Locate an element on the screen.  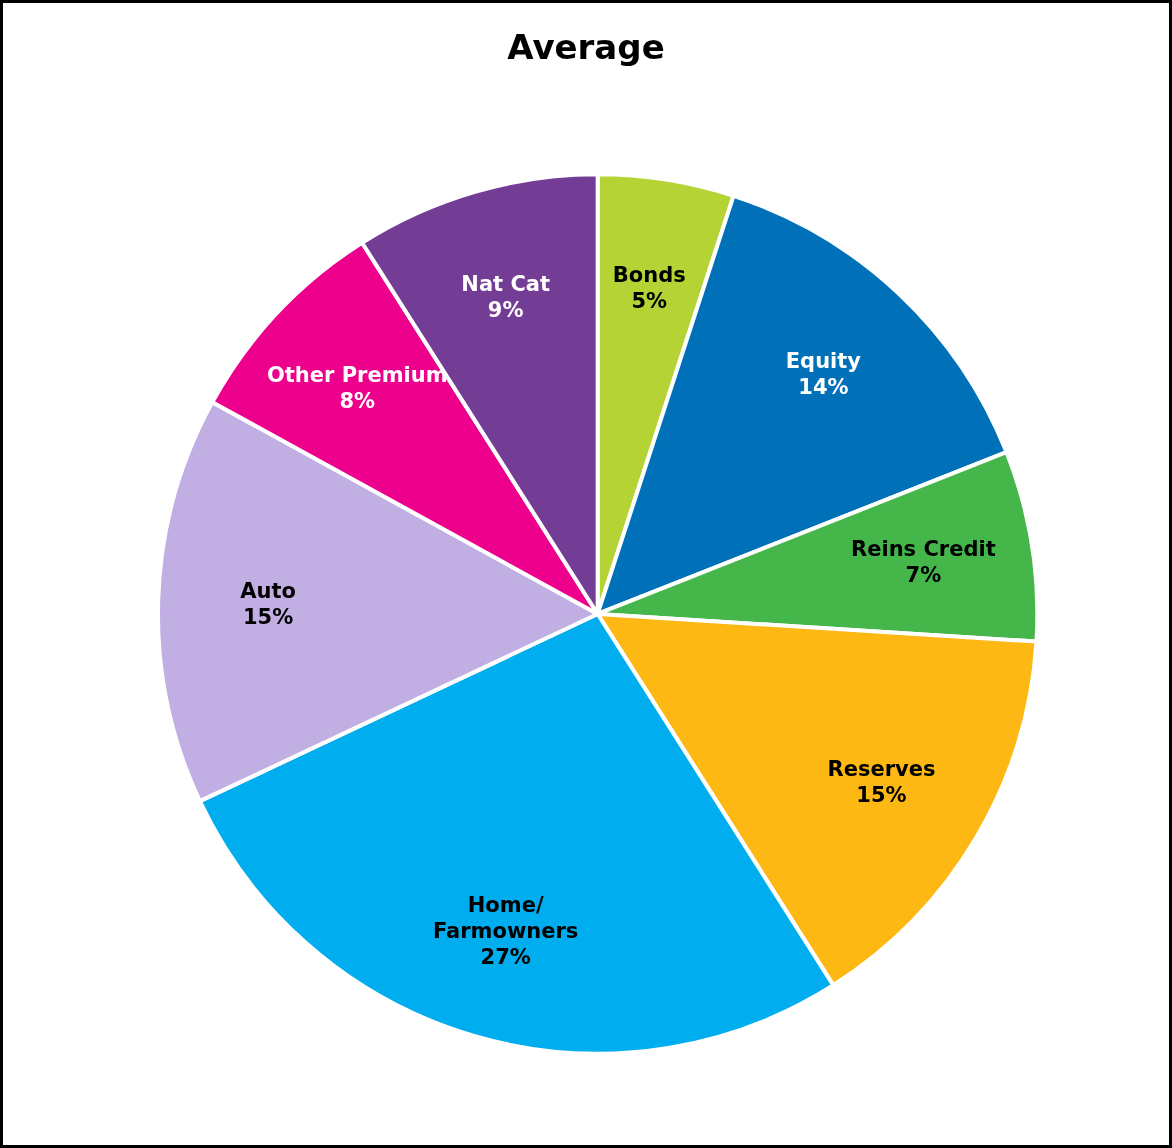
data-label: 5% is located at coordinates (649, 301).